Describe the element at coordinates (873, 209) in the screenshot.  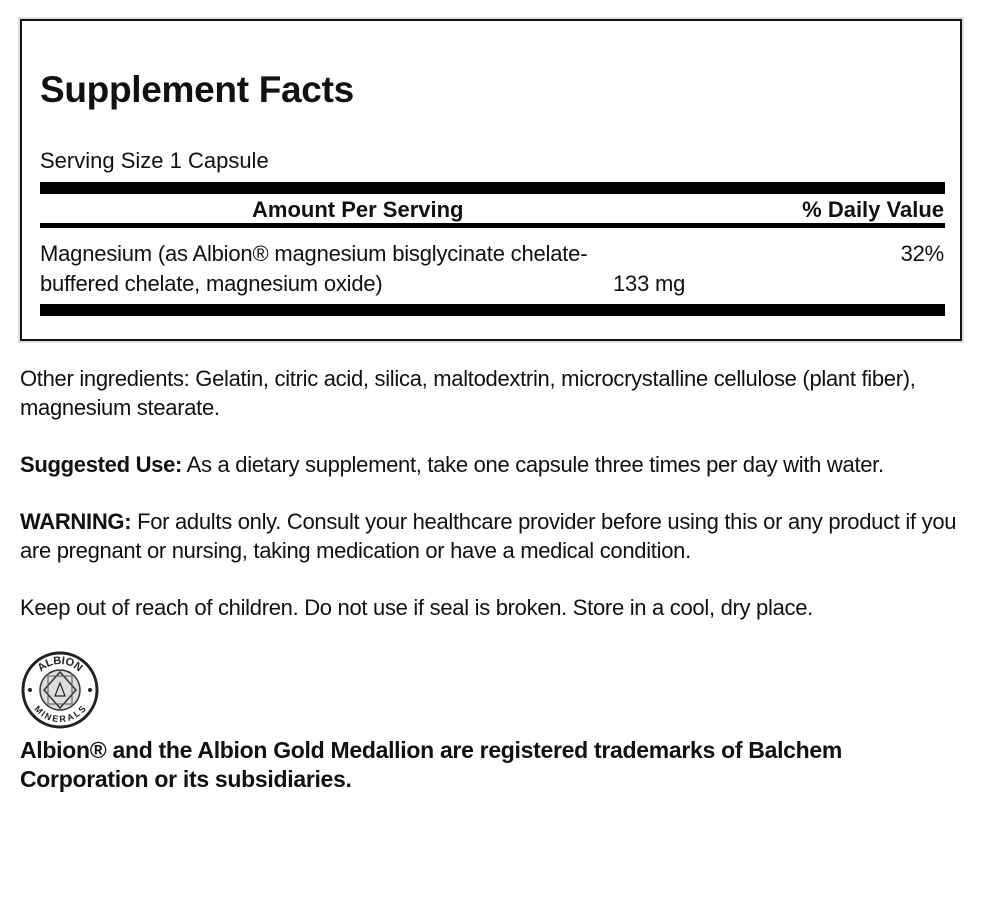
I see `header-daily-value: % Daily Value` at that location.